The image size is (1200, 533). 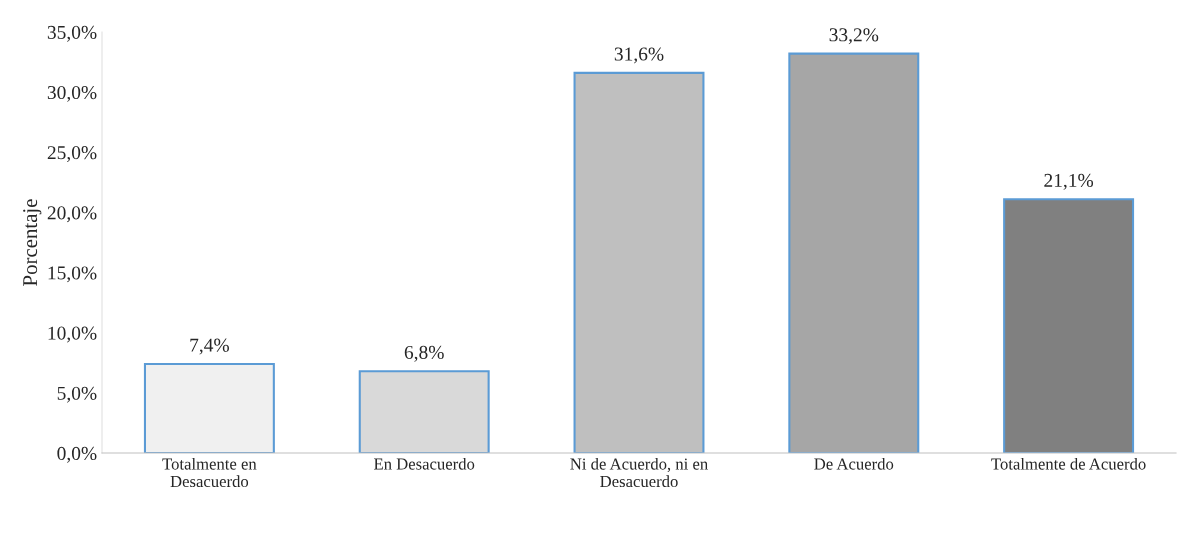 I want to click on data-label: 7,4%, so click(x=209, y=346).